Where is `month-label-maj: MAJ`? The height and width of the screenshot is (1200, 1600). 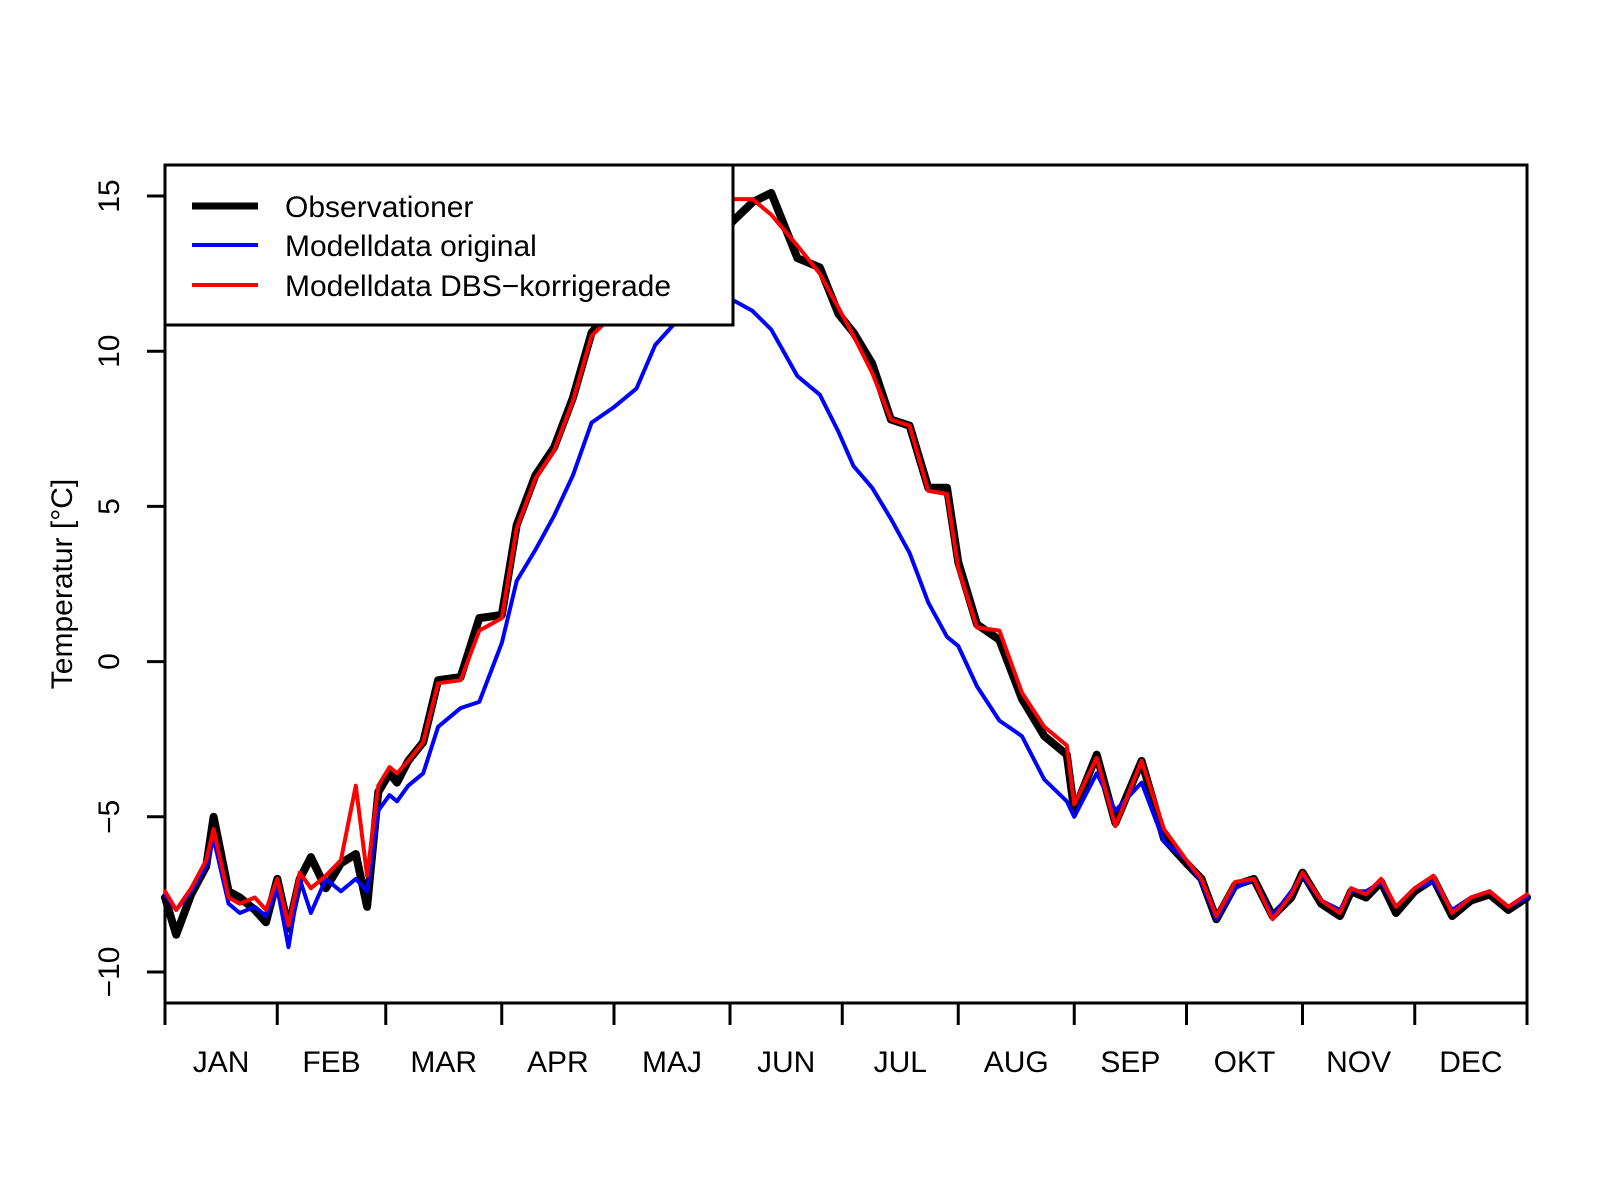
month-label-maj: MAJ is located at coordinates (672, 1062).